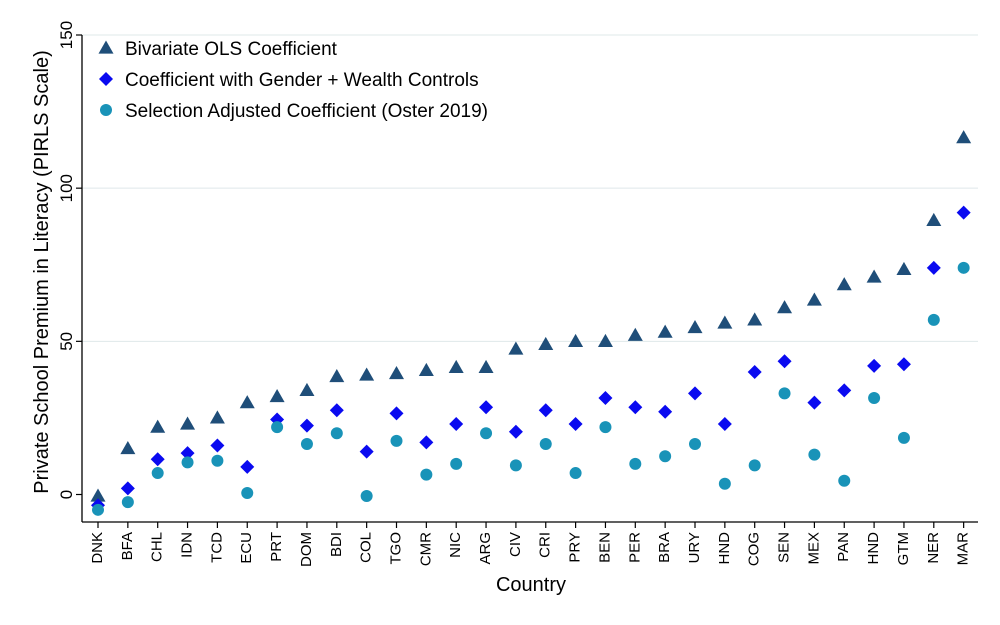 This screenshot has height=625, width=1000. I want to click on x-tick-label-idn: IDN, so click(187, 545).